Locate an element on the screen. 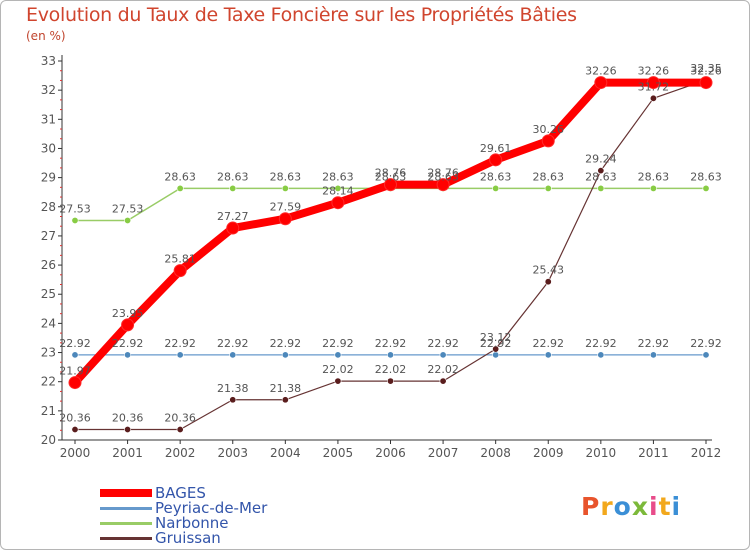 This screenshot has height=550, width=750. x-tick-label: 2000 is located at coordinates (75, 453).